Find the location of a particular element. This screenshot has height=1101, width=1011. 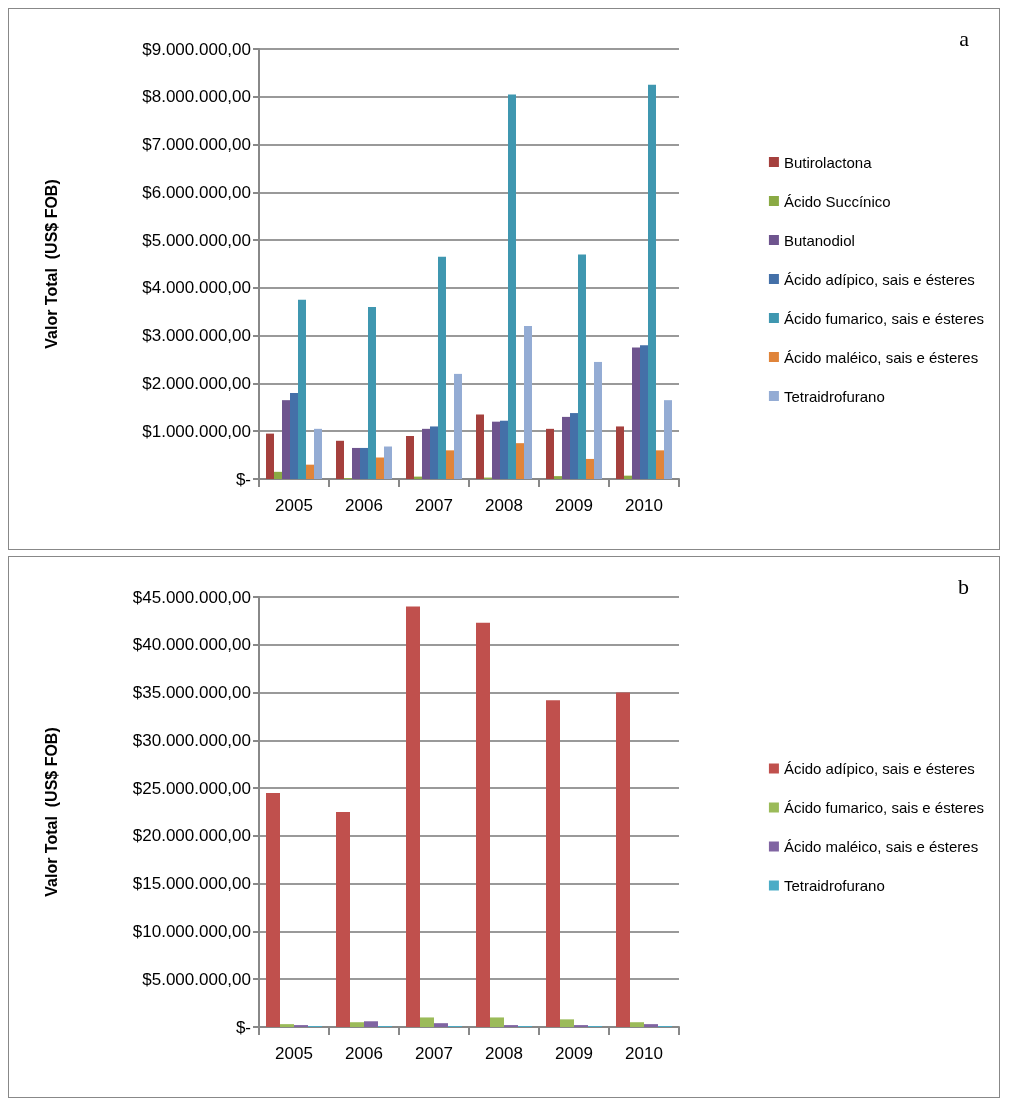

y-tick-label: $45.000.000,00 is located at coordinates (191, 597).